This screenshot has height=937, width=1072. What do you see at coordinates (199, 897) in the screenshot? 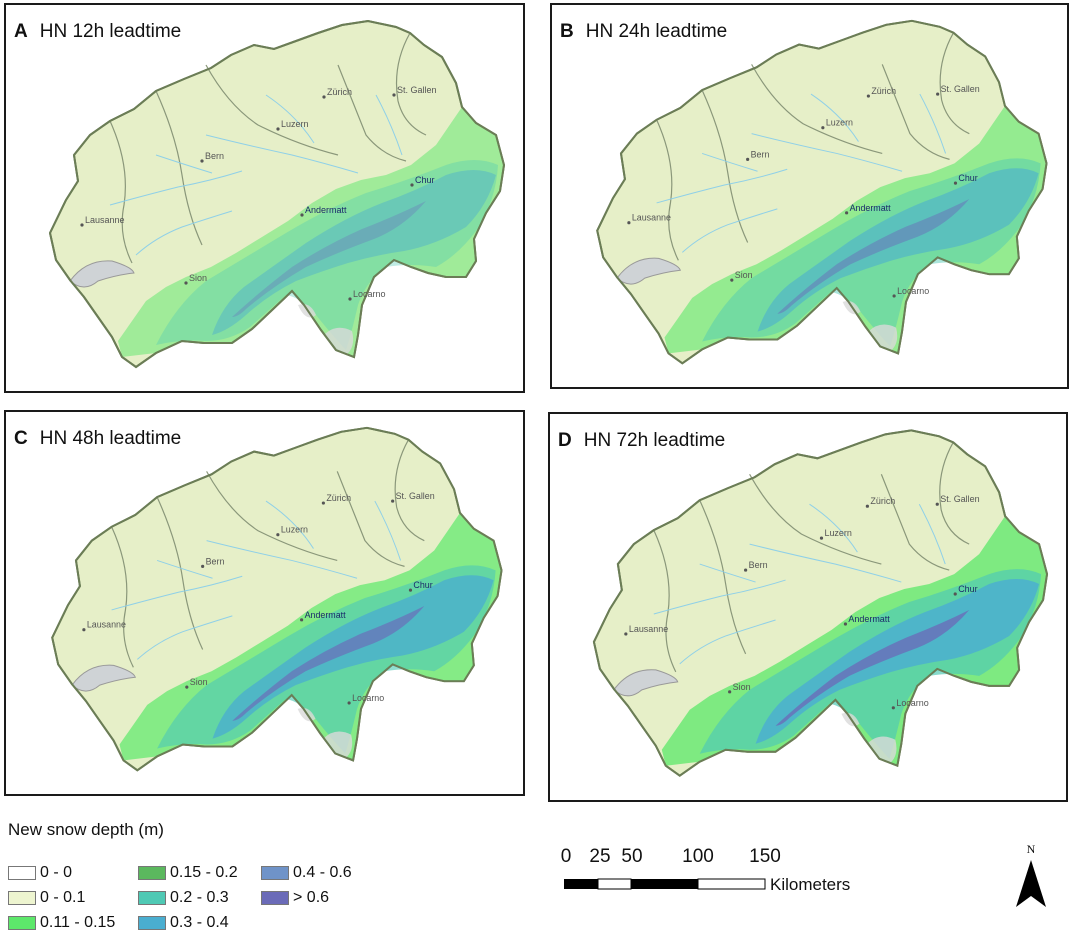
I see `legend-label: 0.2 - 0.3` at bounding box center [199, 897].